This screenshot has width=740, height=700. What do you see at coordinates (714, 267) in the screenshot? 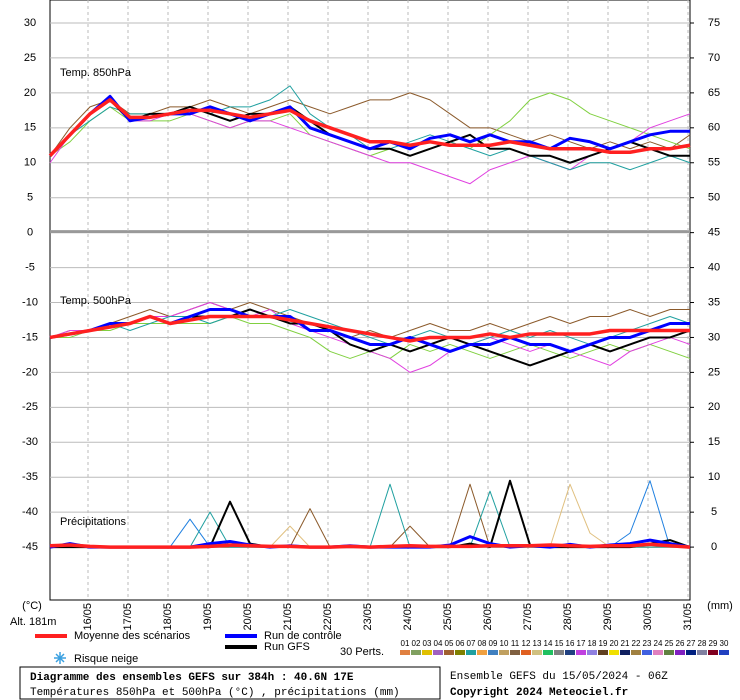
I see `y2-tick-label: 40` at bounding box center [714, 267].